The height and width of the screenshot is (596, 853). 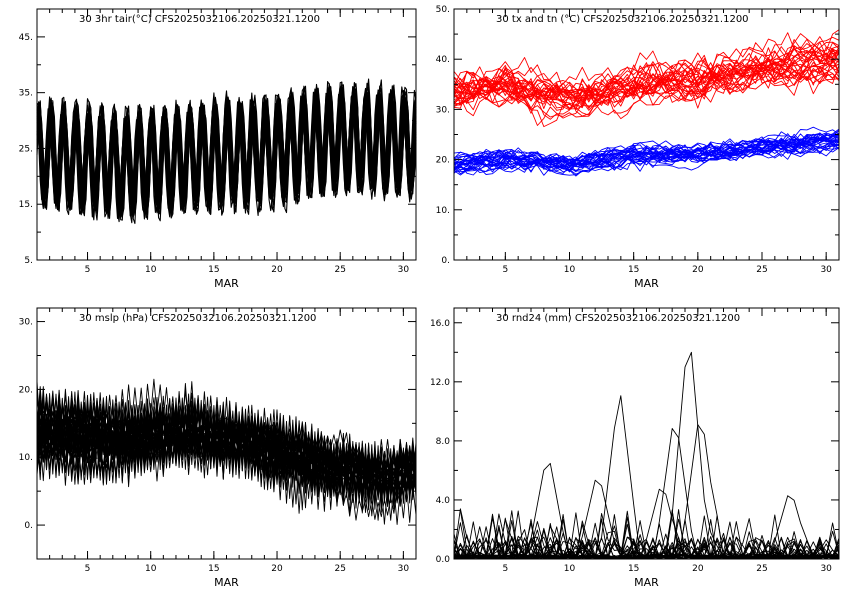 What do you see at coordinates (440, 324) in the screenshot?
I see `y-tick-label: 16.0` at bounding box center [440, 324].